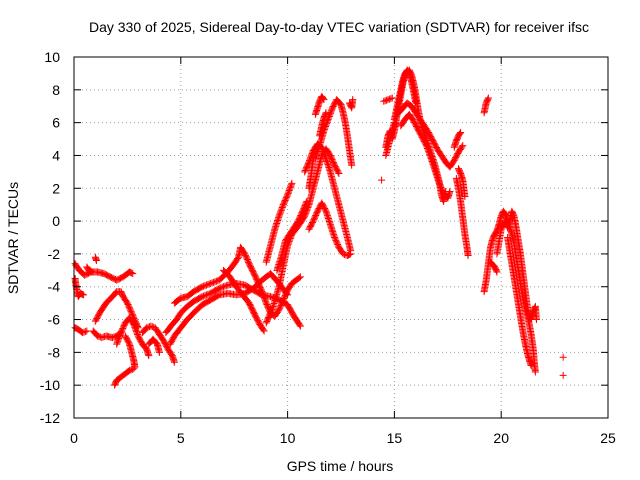  I want to click on y-tick-label-7: 2, so click(56, 188).